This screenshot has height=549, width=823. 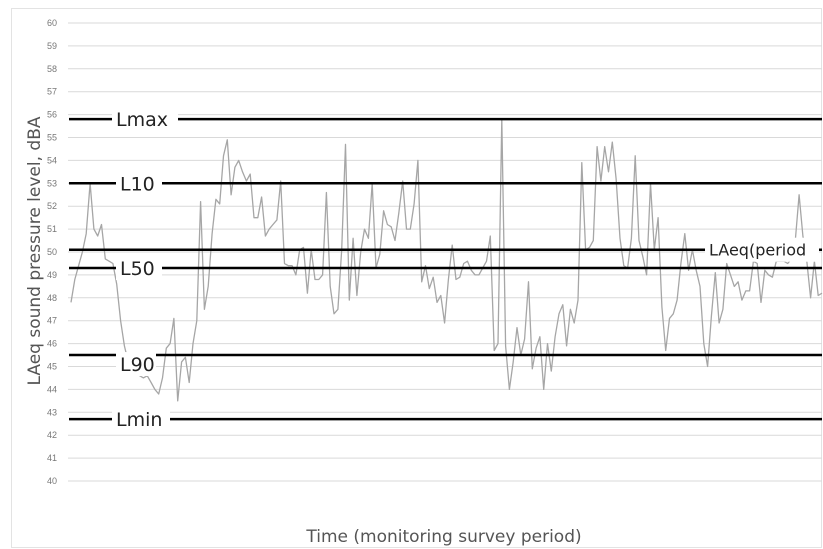 I want to click on y-tick-label: 44, so click(x=52, y=389).